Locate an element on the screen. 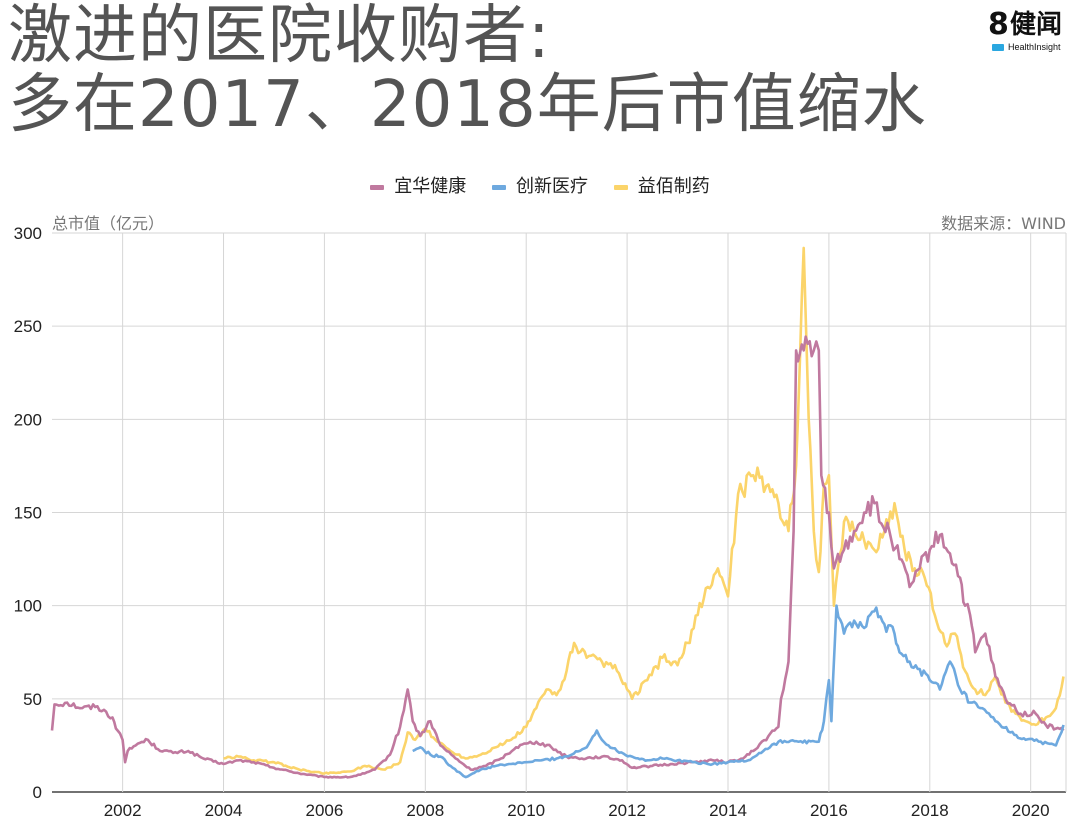  x-tick-label: 2020 is located at coordinates (1031, 810).